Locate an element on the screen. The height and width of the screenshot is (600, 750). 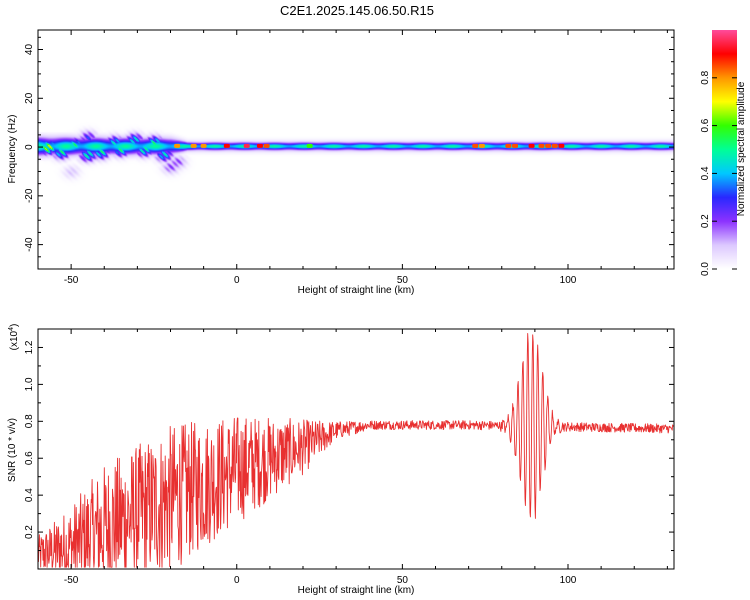
colorbar-label: Normalized spectral amplitude is located at coordinates (741, 148).